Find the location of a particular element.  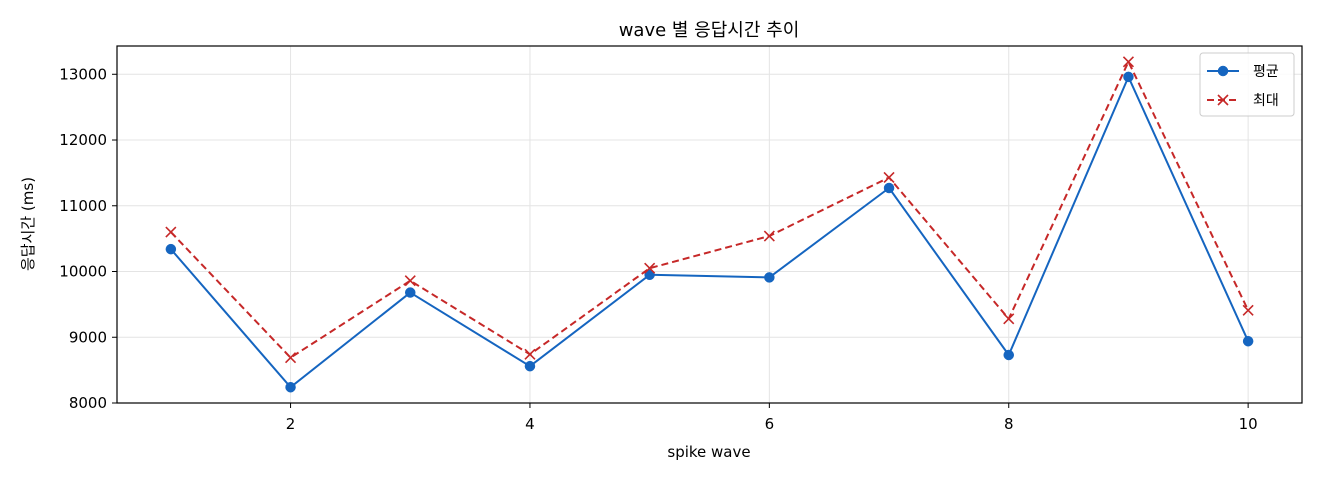

y-axis-label: 응답시간 (ms) is located at coordinates (28, 224).